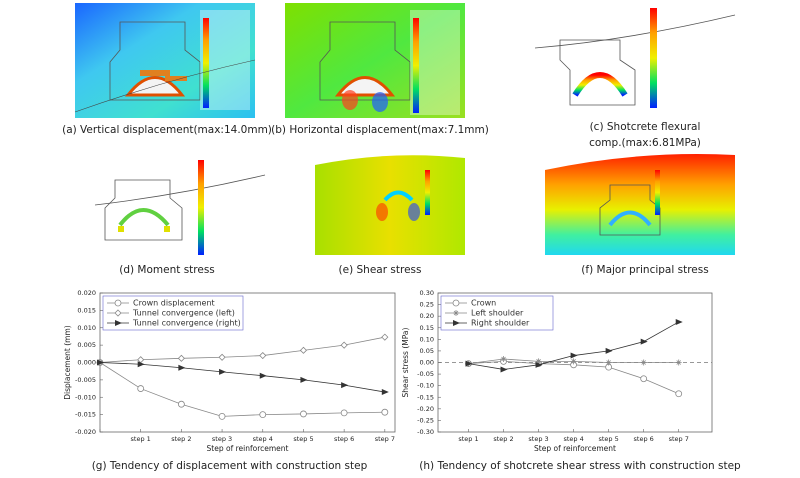 The height and width of the screenshot is (478, 800). What do you see at coordinates (183, 313) in the screenshot?
I see `legend-label: Tunnel convergence (left)` at bounding box center [183, 313].